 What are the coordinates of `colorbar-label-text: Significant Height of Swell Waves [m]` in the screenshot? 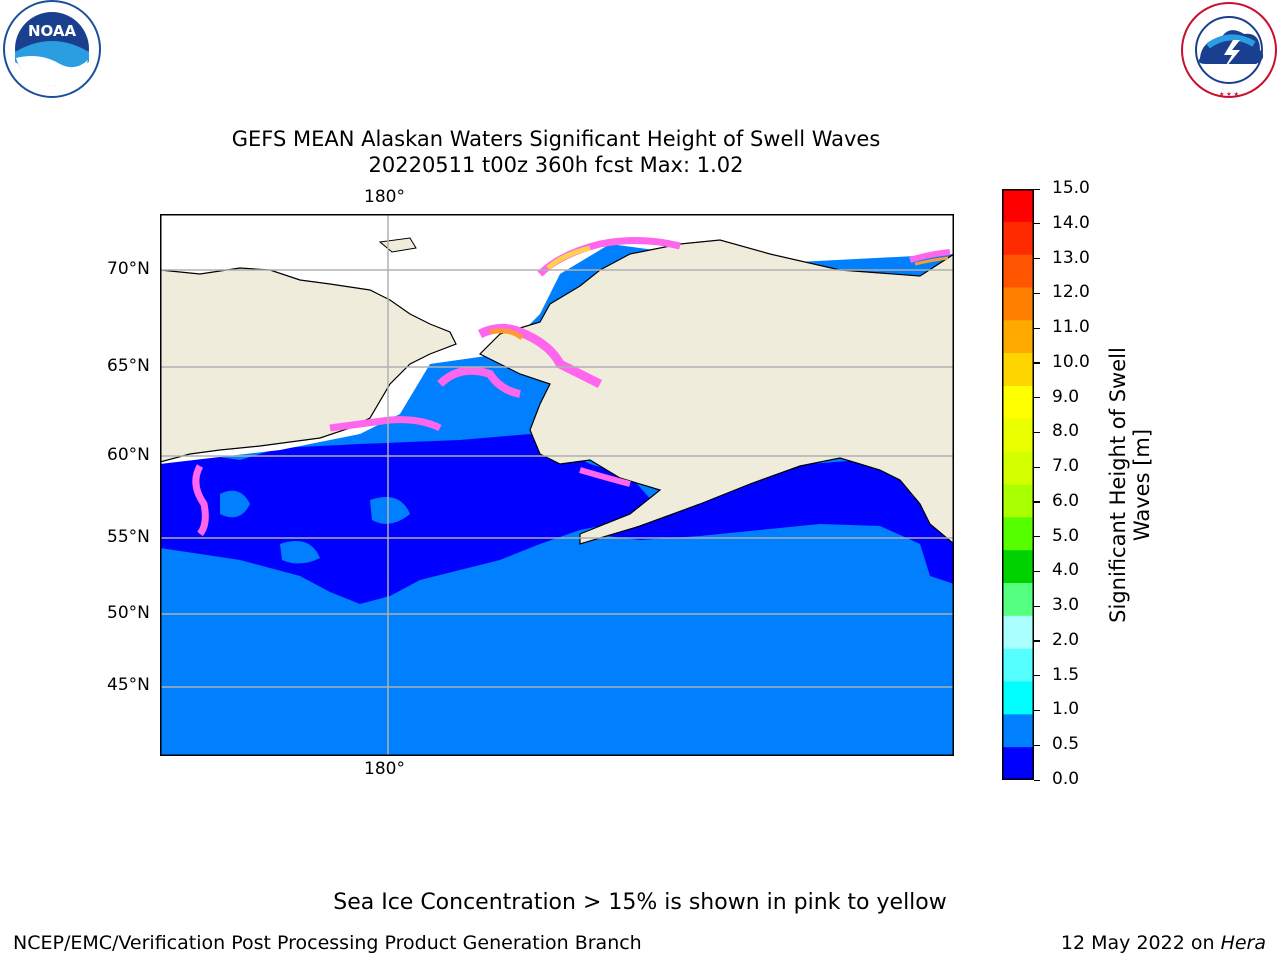 It's located at (1130, 485).